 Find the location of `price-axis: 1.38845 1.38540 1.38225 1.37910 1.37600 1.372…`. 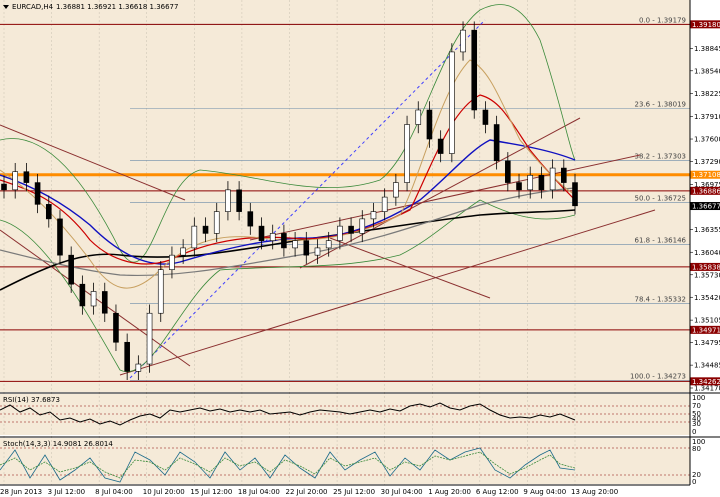

price-axis: 1.38845 1.38540 1.38225 1.37910 1.37600 1.372… is located at coordinates (705, 219).